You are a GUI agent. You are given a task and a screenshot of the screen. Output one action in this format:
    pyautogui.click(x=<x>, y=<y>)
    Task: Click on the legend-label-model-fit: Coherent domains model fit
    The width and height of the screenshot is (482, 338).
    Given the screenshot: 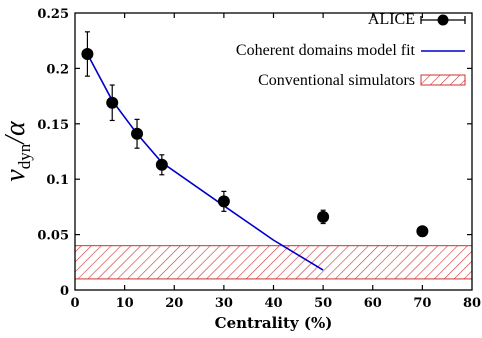 What is the action you would take?
    pyautogui.click(x=326, y=50)
    